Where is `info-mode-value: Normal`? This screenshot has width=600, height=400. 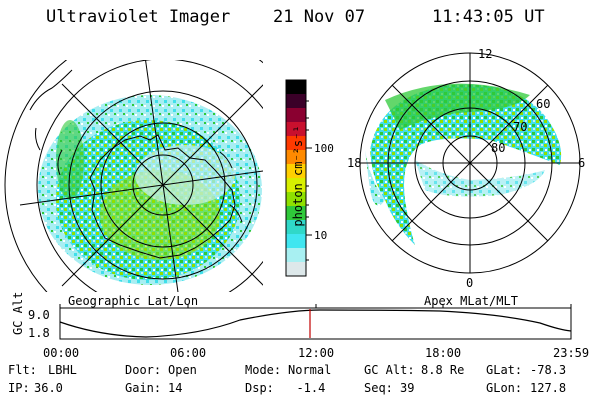
info-mode-value: Normal is located at coordinates (310, 370).